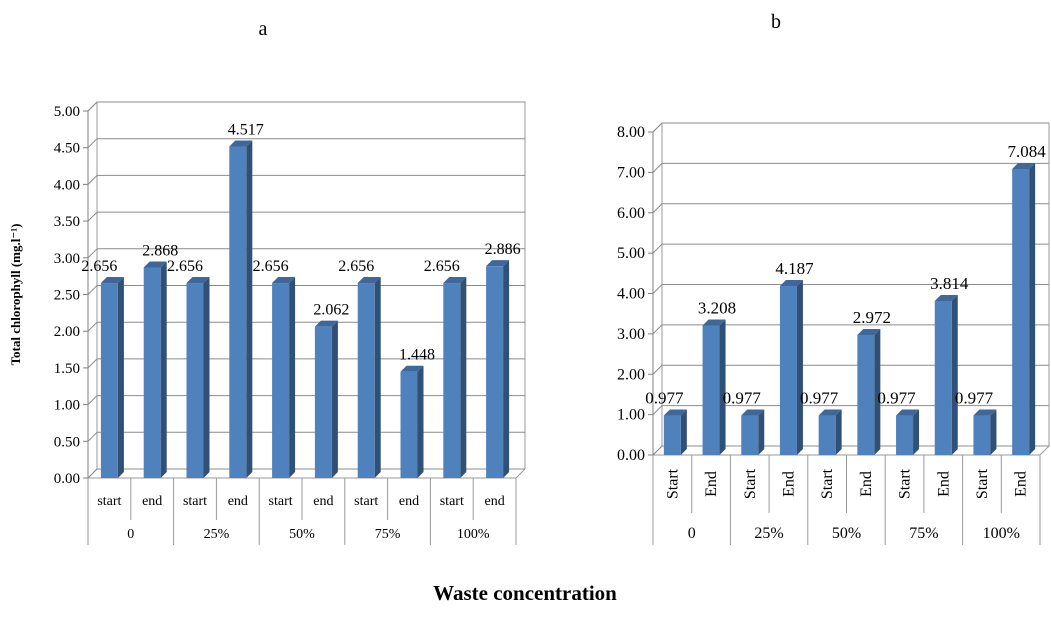 The width and height of the screenshot is (1051, 626). What do you see at coordinates (67, 479) in the screenshot?
I see `y-tick-label: 0.00` at bounding box center [67, 479].